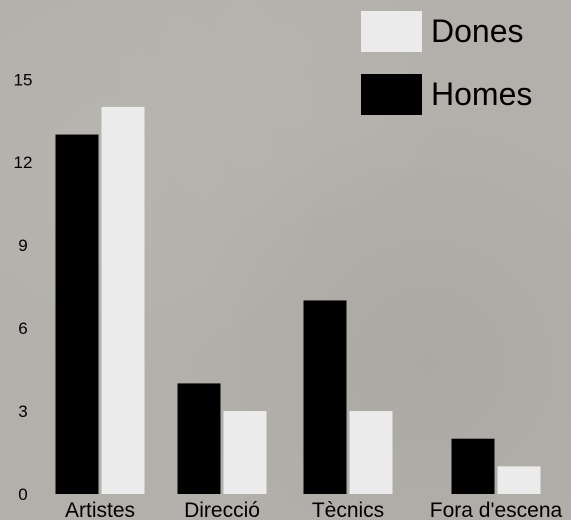 The image size is (571, 520). What do you see at coordinates (391, 94) in the screenshot?
I see `legend-swatch-homes` at bounding box center [391, 94].